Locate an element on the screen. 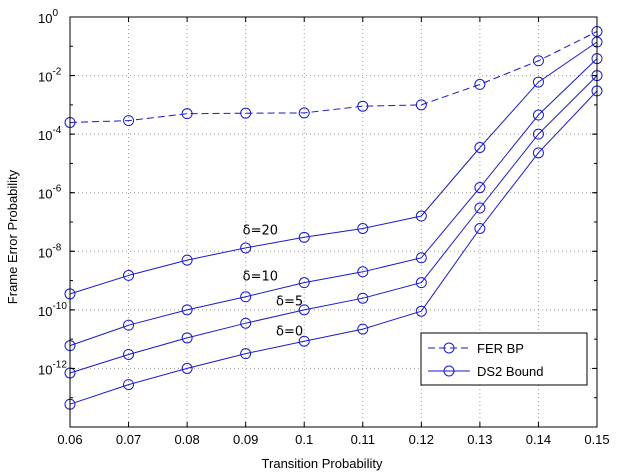  x-tick-label: 0.09 is located at coordinates (245, 439).